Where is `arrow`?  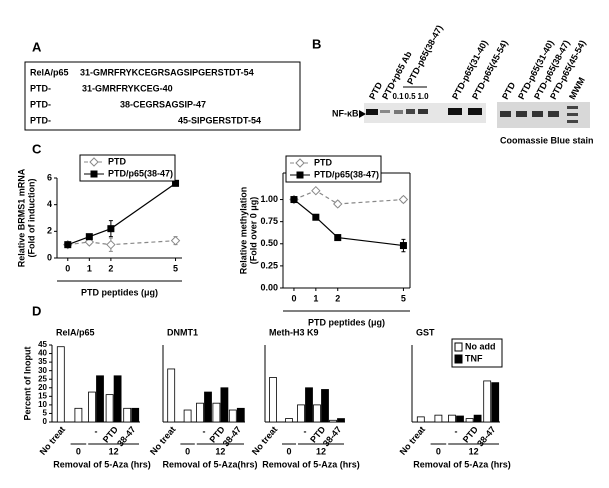
arrow is located at coordinates (362, 114).